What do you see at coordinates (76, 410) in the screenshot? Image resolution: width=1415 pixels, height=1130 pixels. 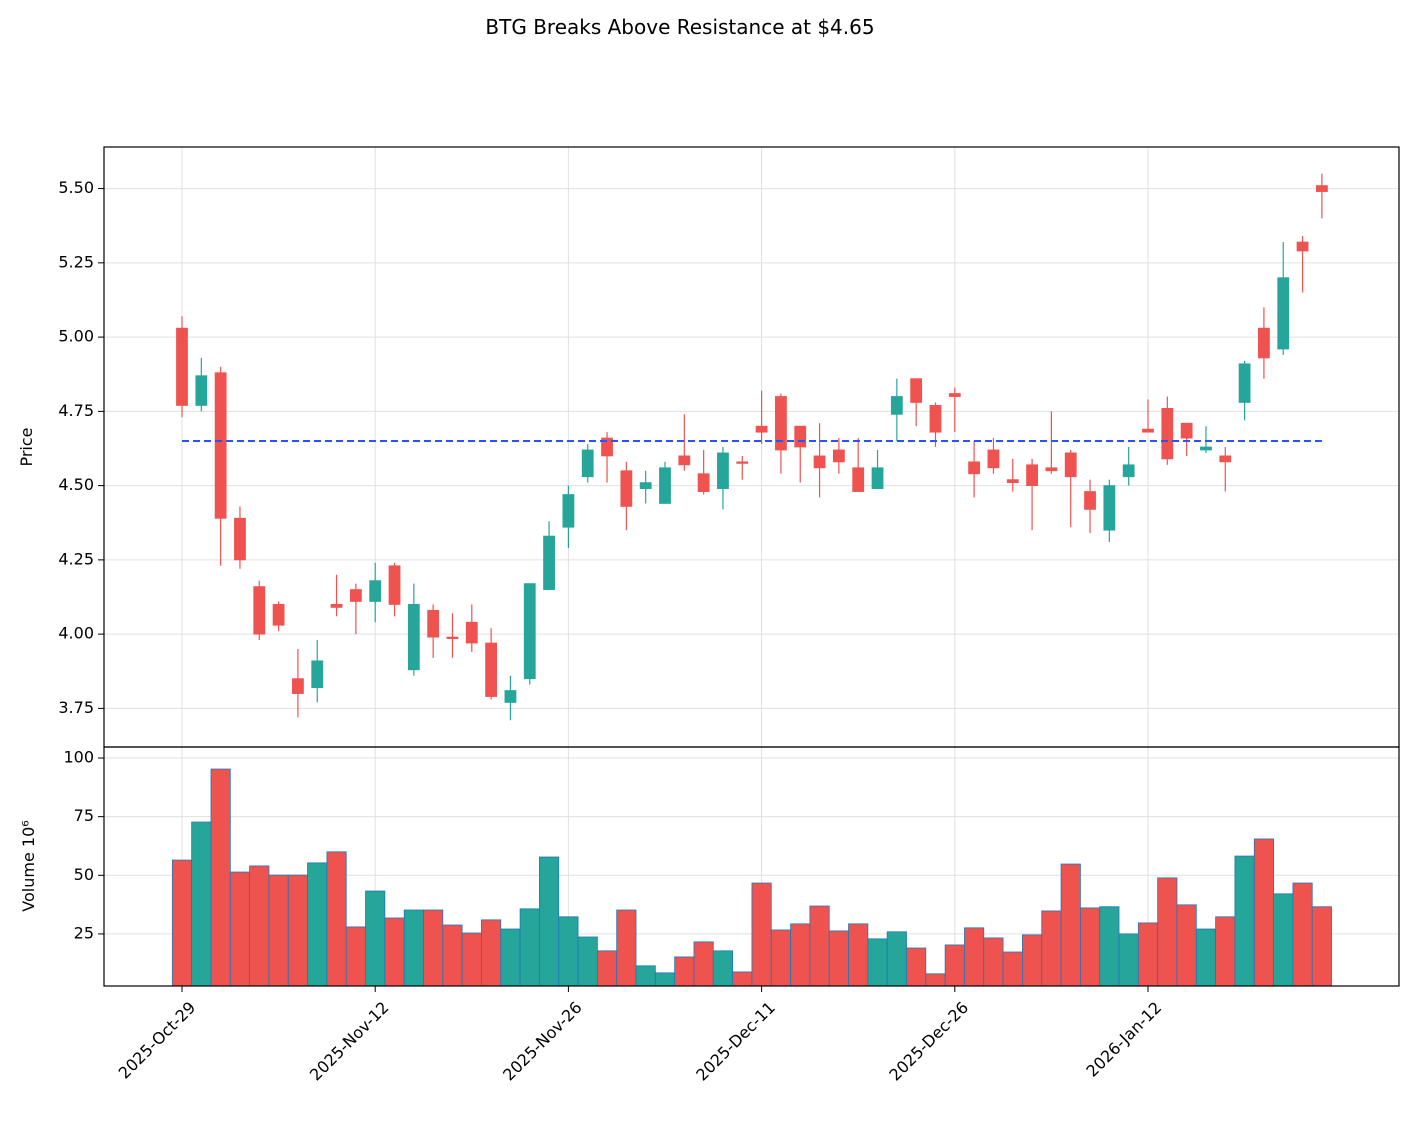 I see `y-tick-label: 4.75` at bounding box center [76, 410].